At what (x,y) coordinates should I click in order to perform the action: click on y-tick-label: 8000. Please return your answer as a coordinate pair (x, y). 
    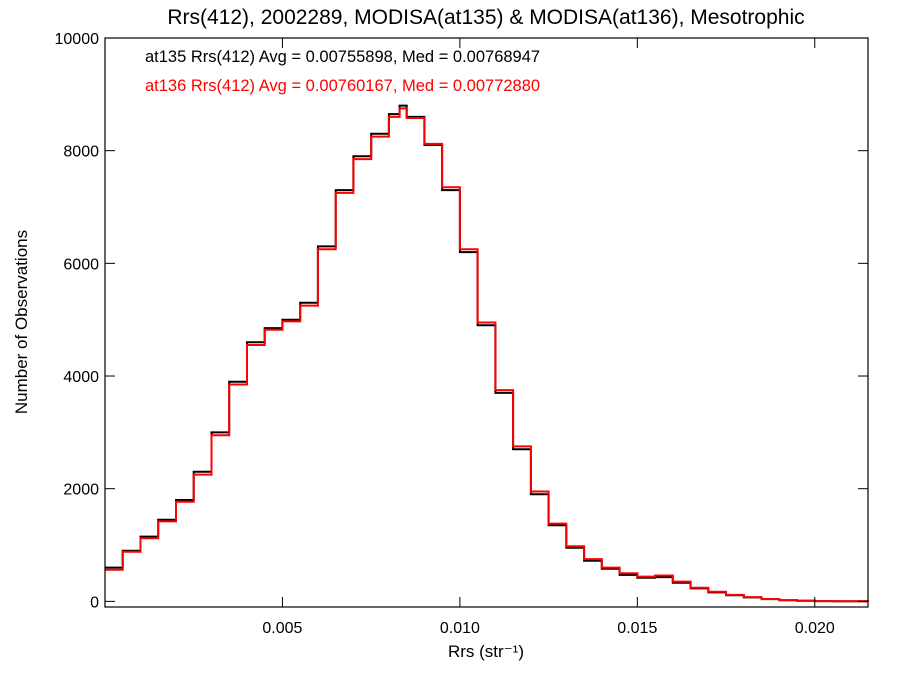
    Looking at the image, I should click on (81, 152).